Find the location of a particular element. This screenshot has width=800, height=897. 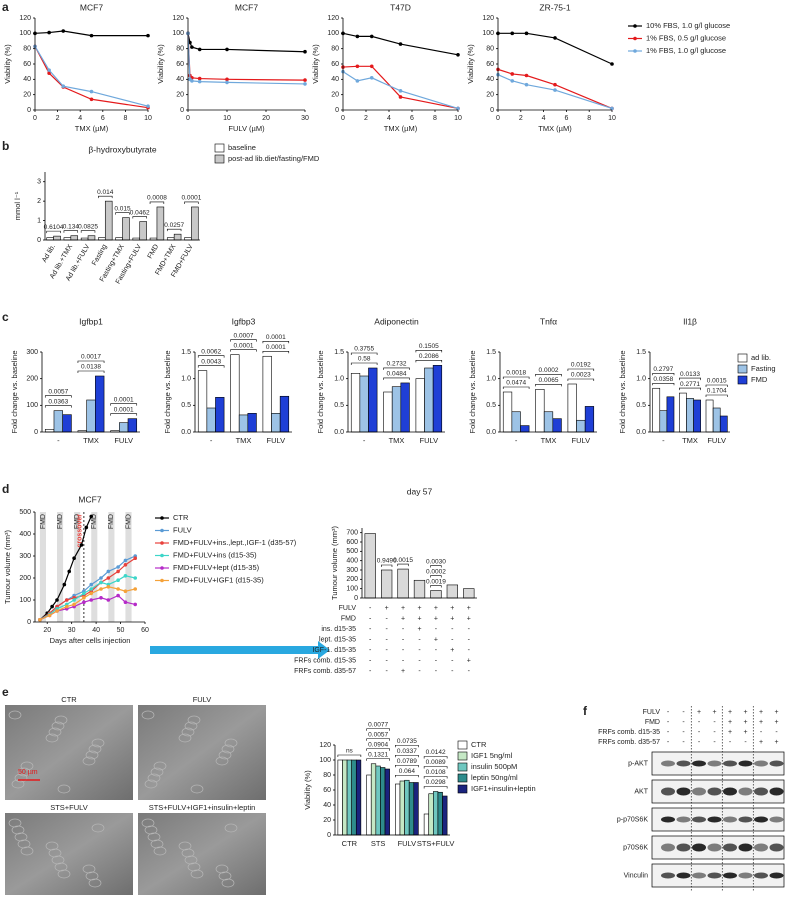

table-row-label: lept. d15-35 is located at coordinates (337, 639).